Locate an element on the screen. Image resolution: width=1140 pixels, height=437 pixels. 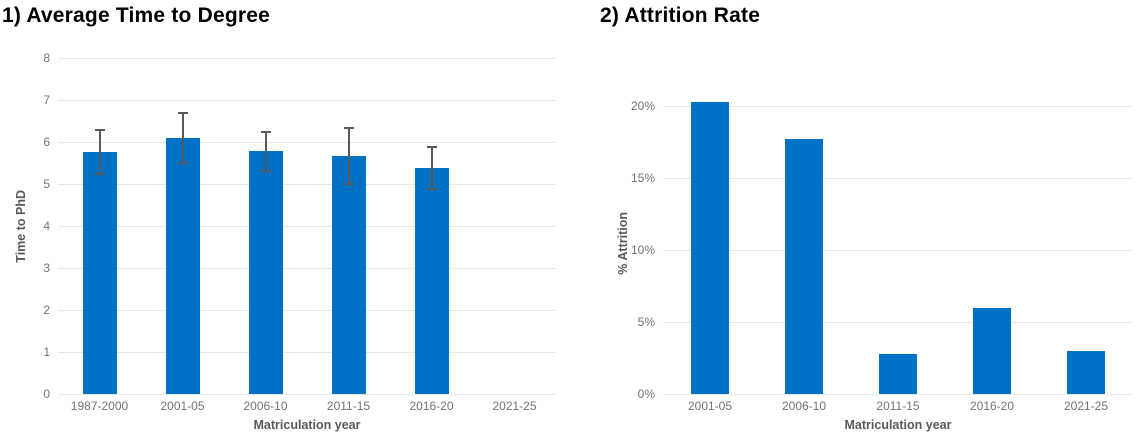
y-tick-label: 3 is located at coordinates (46, 268).